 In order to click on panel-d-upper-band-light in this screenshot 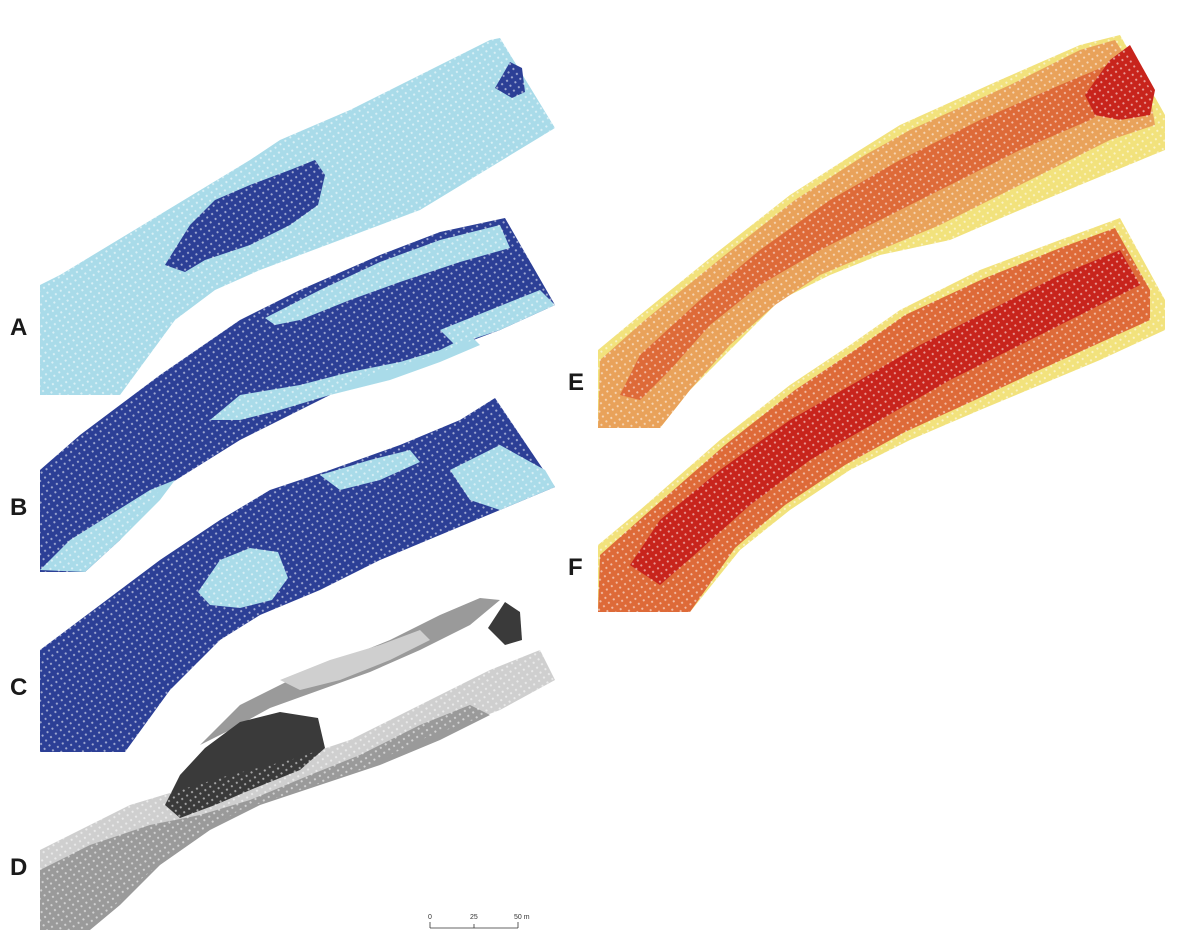, I will do `click(355, 660)`.